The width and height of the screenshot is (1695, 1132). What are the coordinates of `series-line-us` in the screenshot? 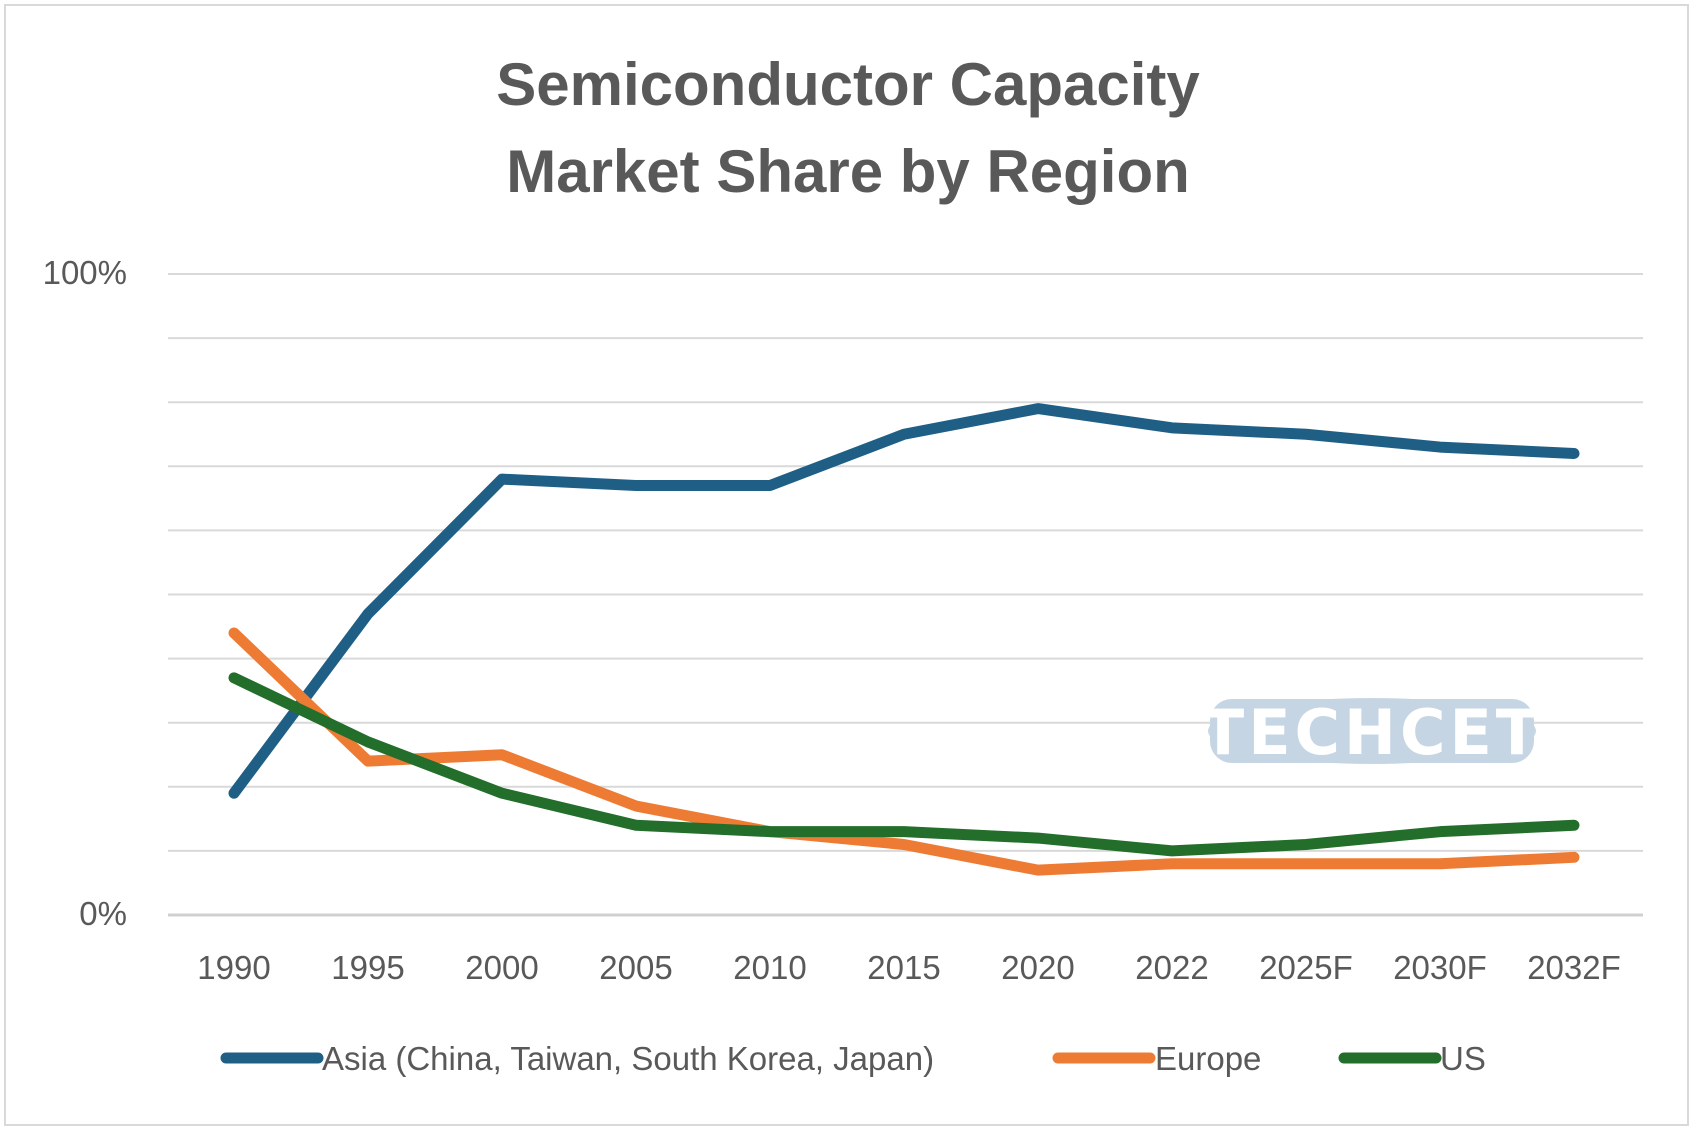 It's located at (904, 764).